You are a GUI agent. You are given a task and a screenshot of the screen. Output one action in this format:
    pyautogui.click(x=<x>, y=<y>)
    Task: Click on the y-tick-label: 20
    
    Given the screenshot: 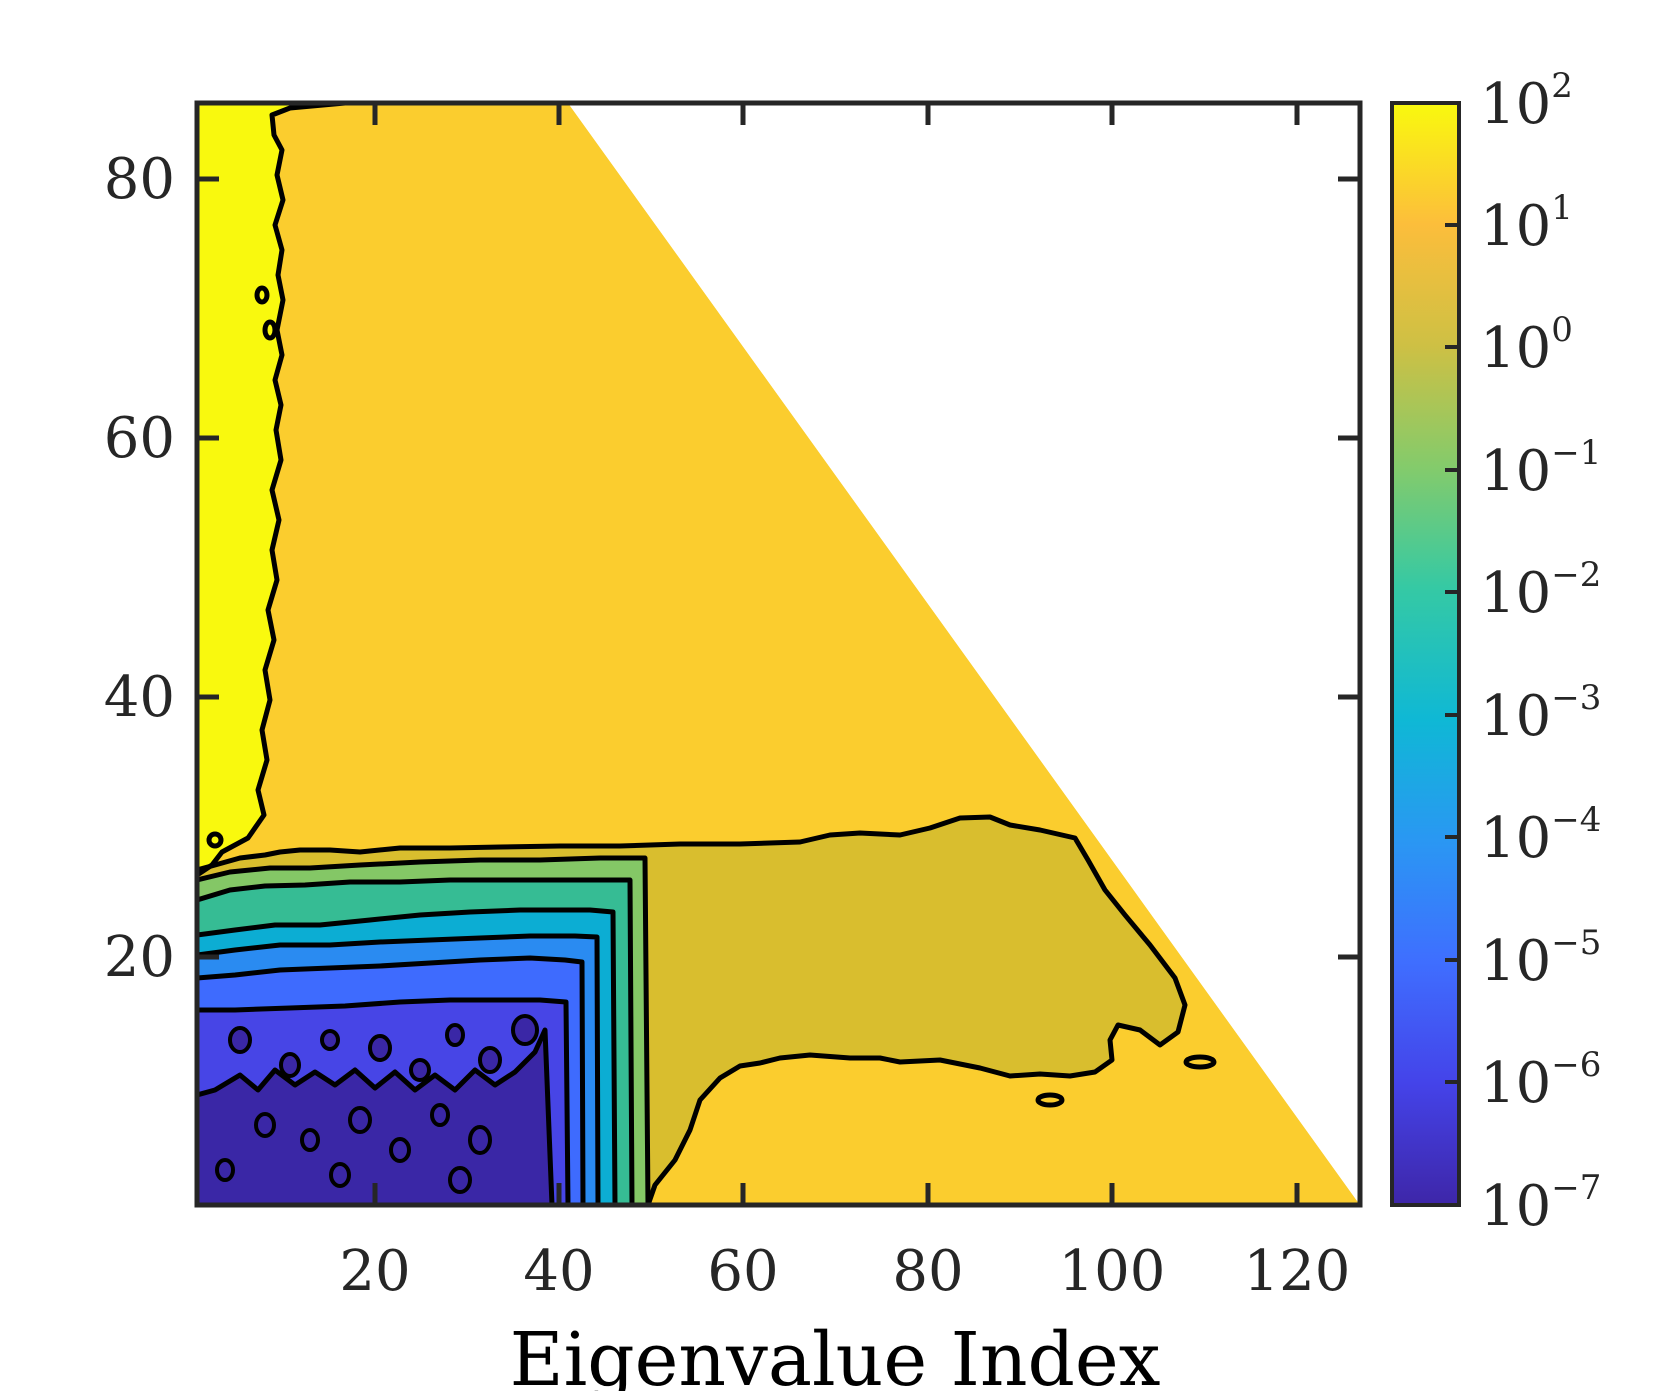 What is the action you would take?
    pyautogui.click(x=139, y=957)
    